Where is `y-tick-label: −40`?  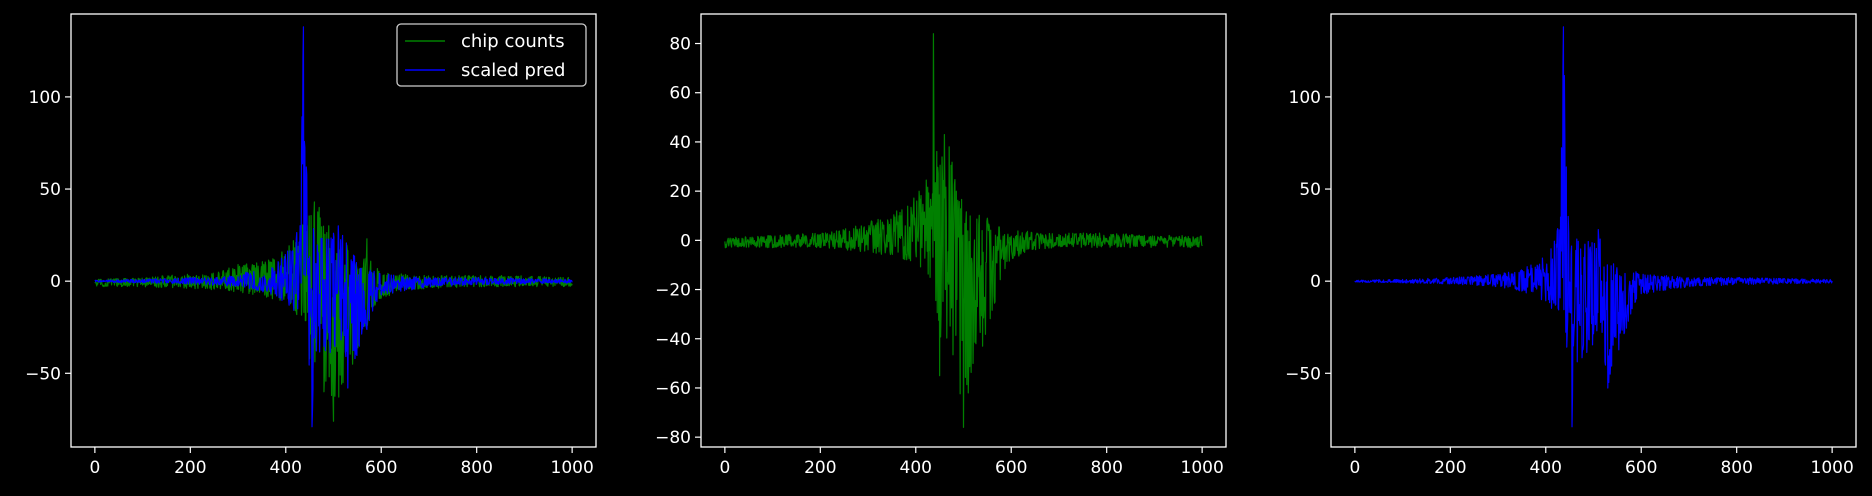
y-tick-label: −40 is located at coordinates (673, 340).